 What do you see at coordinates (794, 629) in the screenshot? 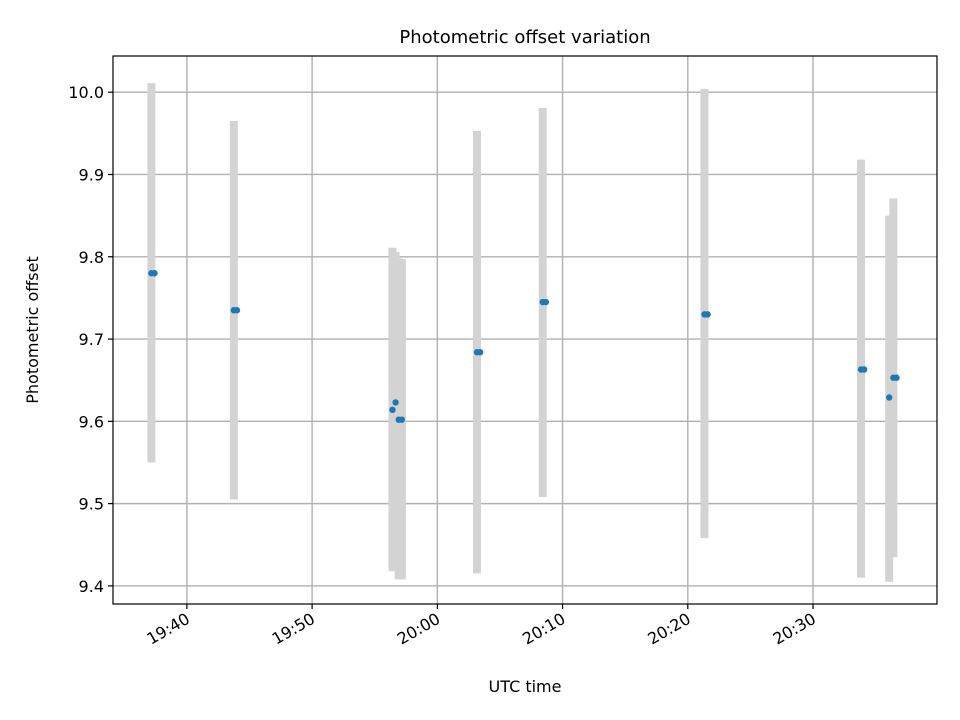
I see `x-tick-label: 20:30` at bounding box center [794, 629].